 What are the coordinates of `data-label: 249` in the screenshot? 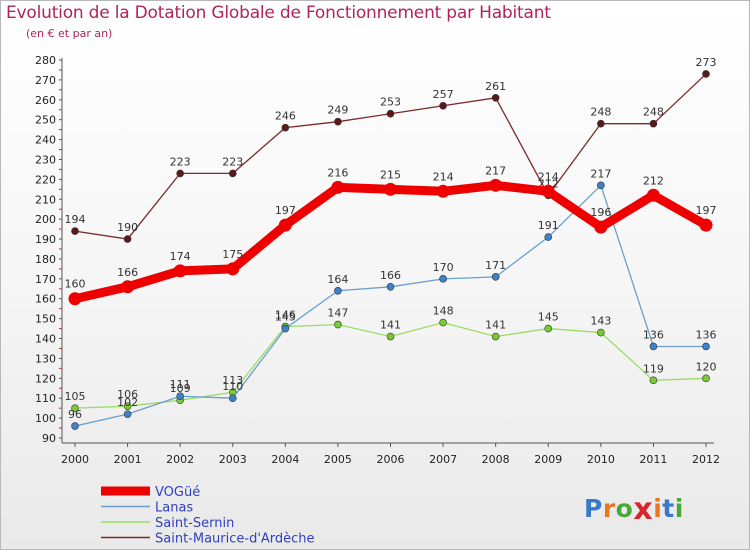 It's located at (337, 110).